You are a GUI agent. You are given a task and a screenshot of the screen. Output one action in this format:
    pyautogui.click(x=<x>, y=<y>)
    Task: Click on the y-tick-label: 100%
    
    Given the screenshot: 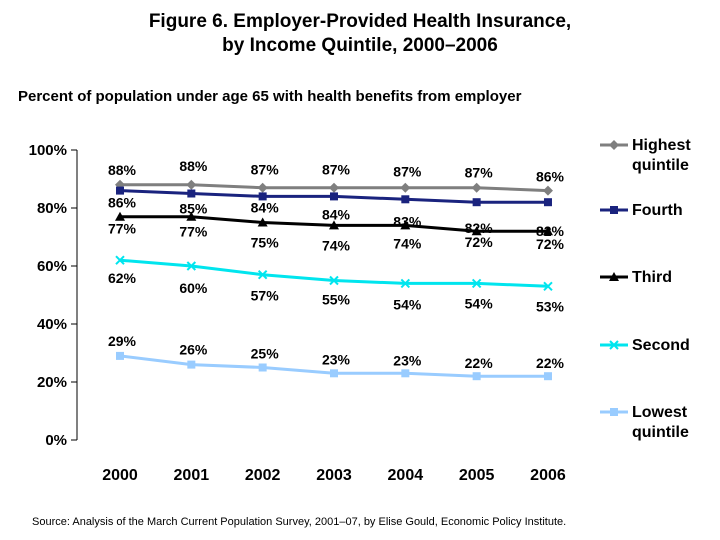 What is the action you would take?
    pyautogui.click(x=48, y=150)
    